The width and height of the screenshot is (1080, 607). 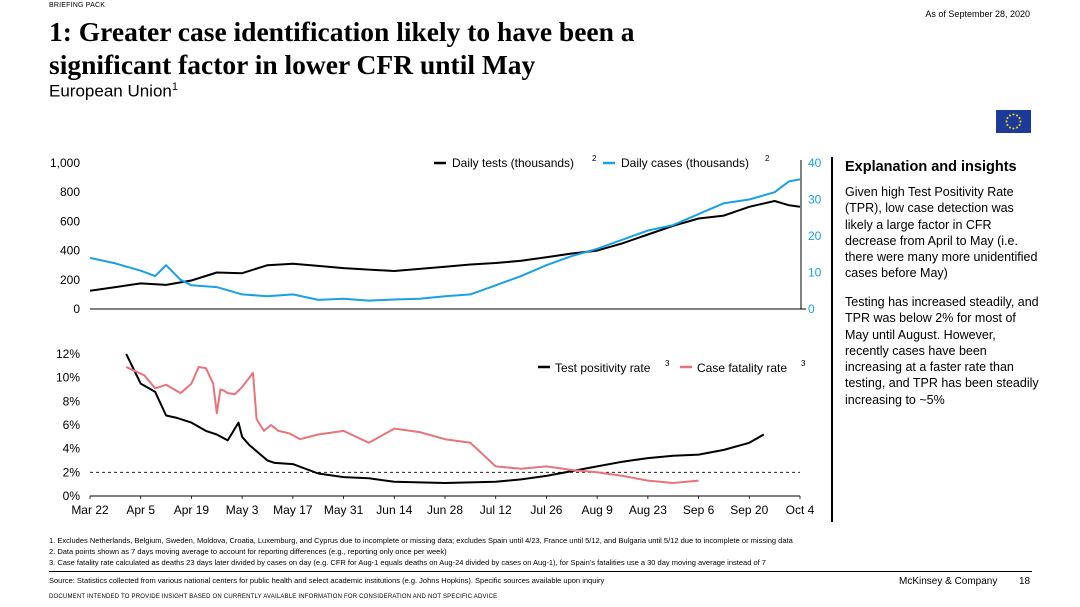 What do you see at coordinates (699, 510) in the screenshot?
I see `x-tick-label: Sep 6` at bounding box center [699, 510].